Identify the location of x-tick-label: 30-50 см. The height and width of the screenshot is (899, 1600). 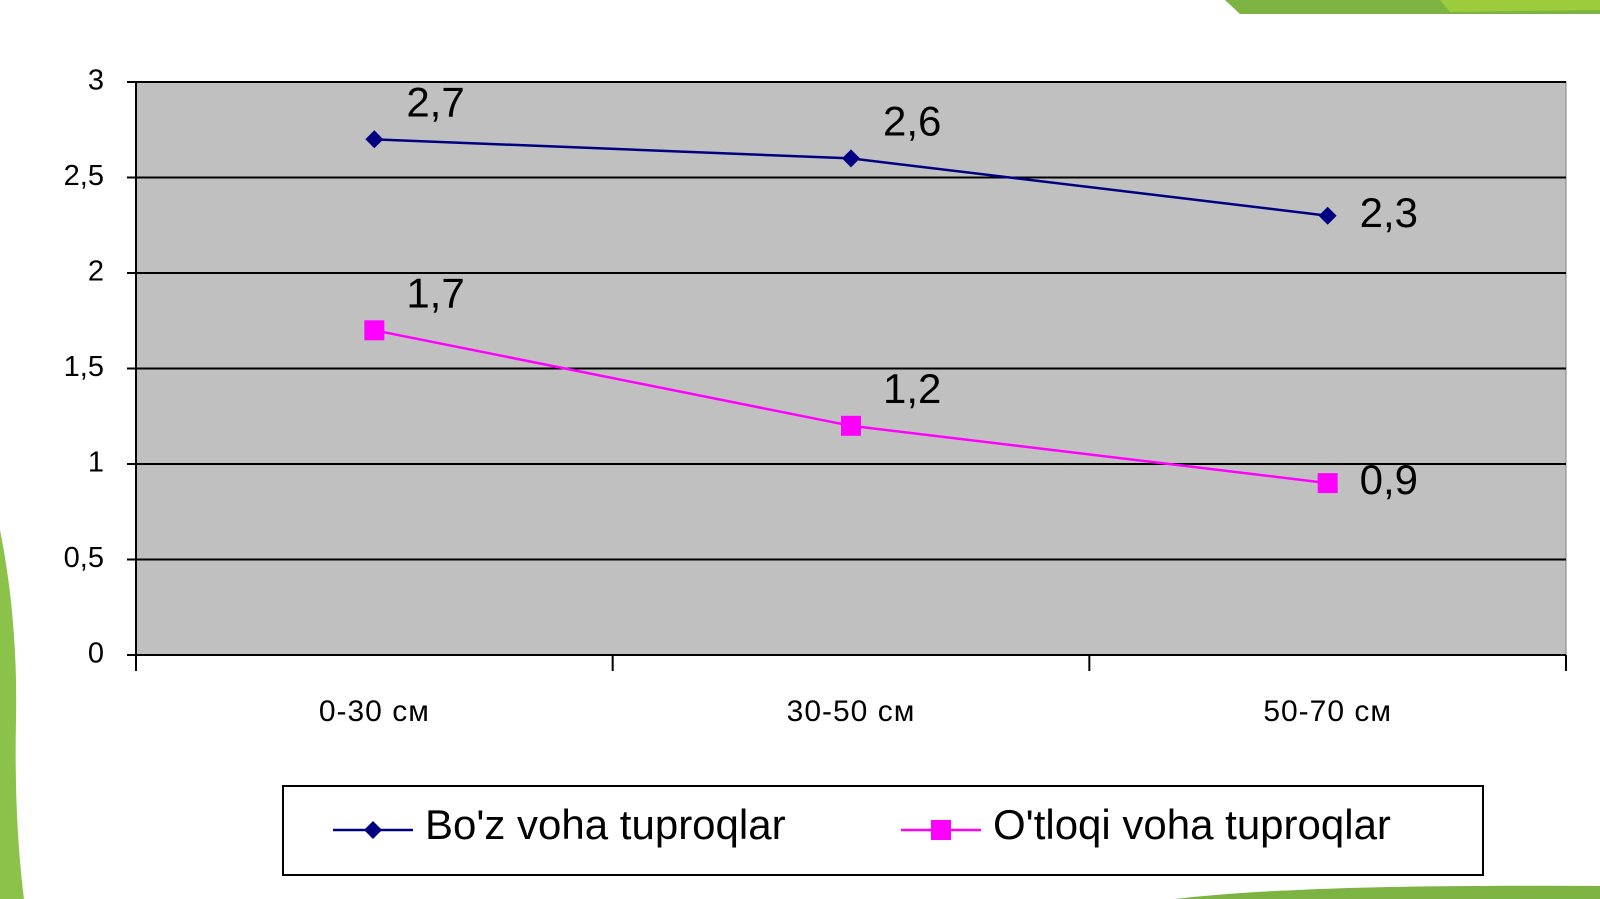
(851, 711).